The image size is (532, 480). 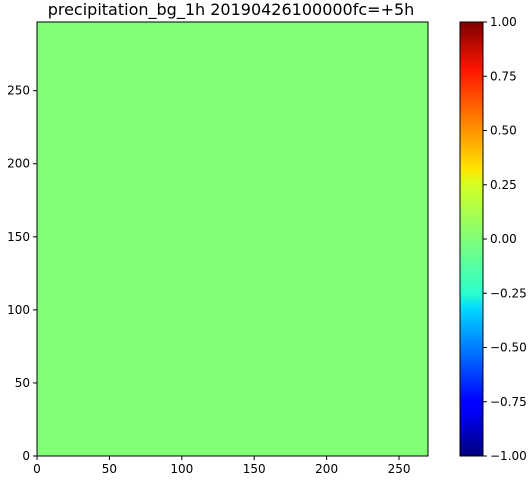 I want to click on colorbar-tick-label: 0.50, so click(x=503, y=131).